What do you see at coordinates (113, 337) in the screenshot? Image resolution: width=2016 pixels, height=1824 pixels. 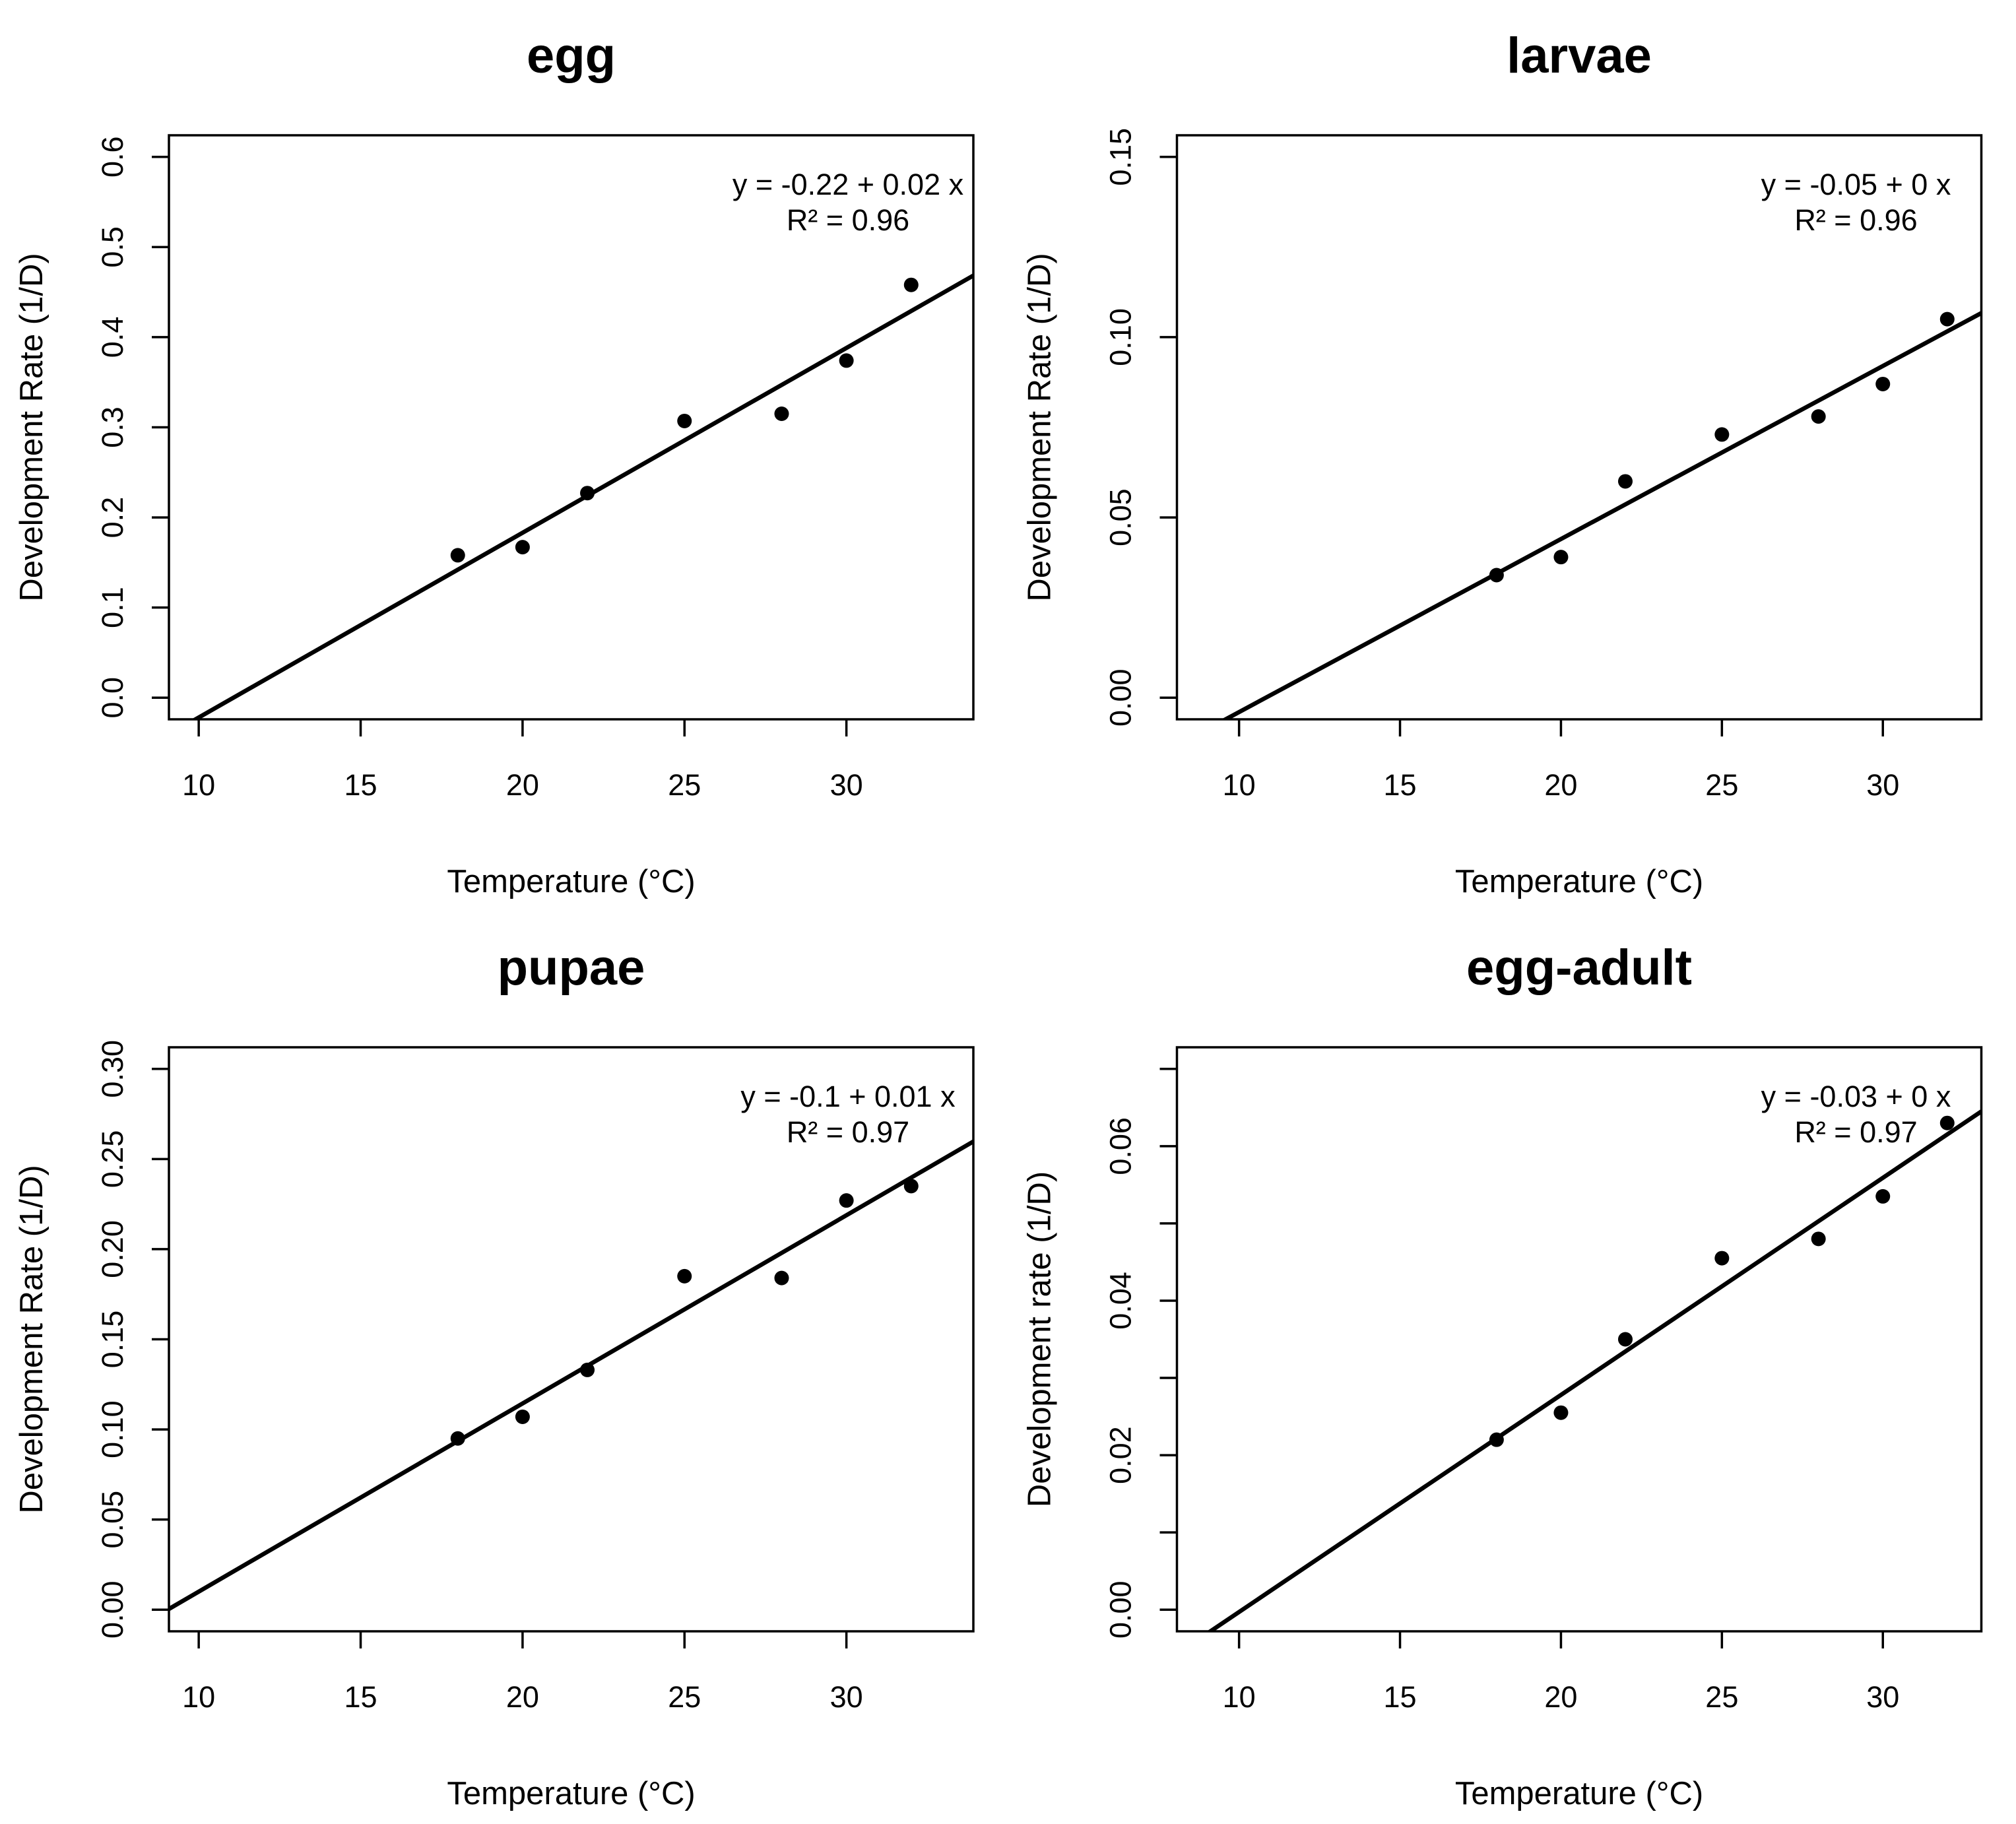 I see `y-tick-label: 0.4` at bounding box center [113, 337].